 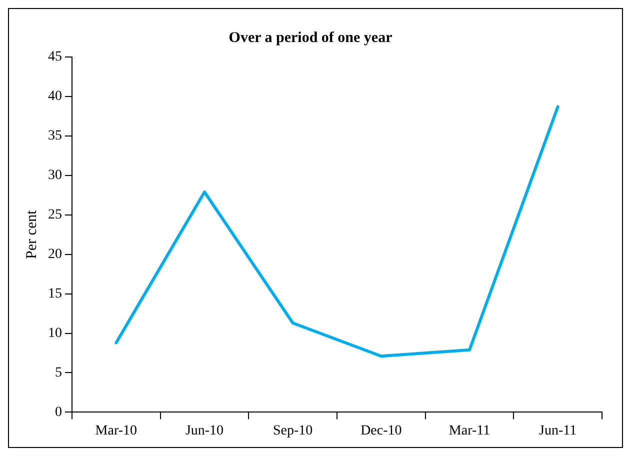 I want to click on y-tick-label: 35, so click(x=55, y=136).